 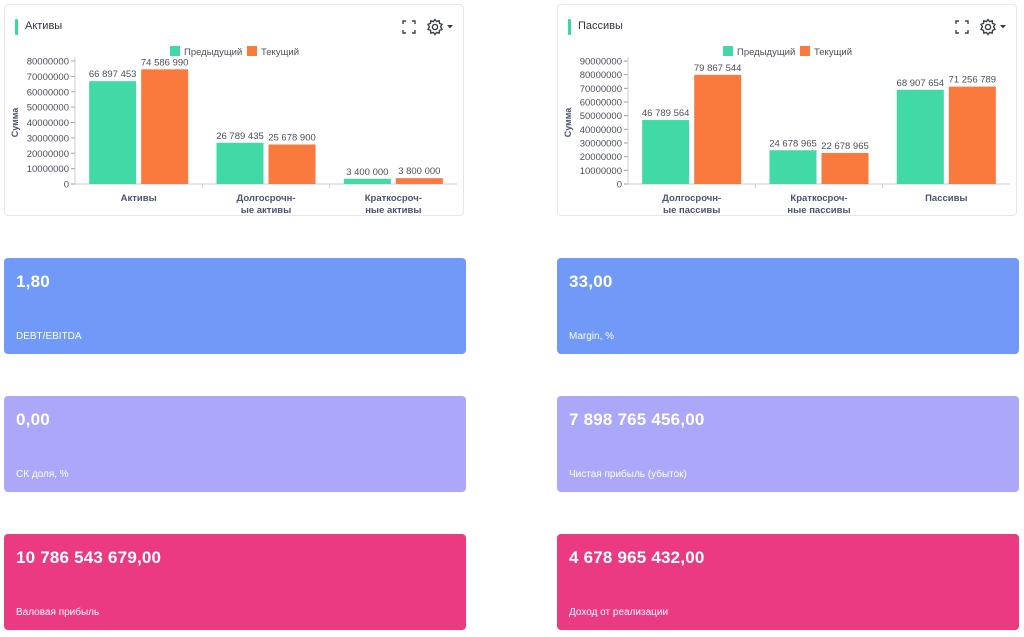 I want to click on kpi-value: 10 786 543 679,00, so click(x=89, y=557).